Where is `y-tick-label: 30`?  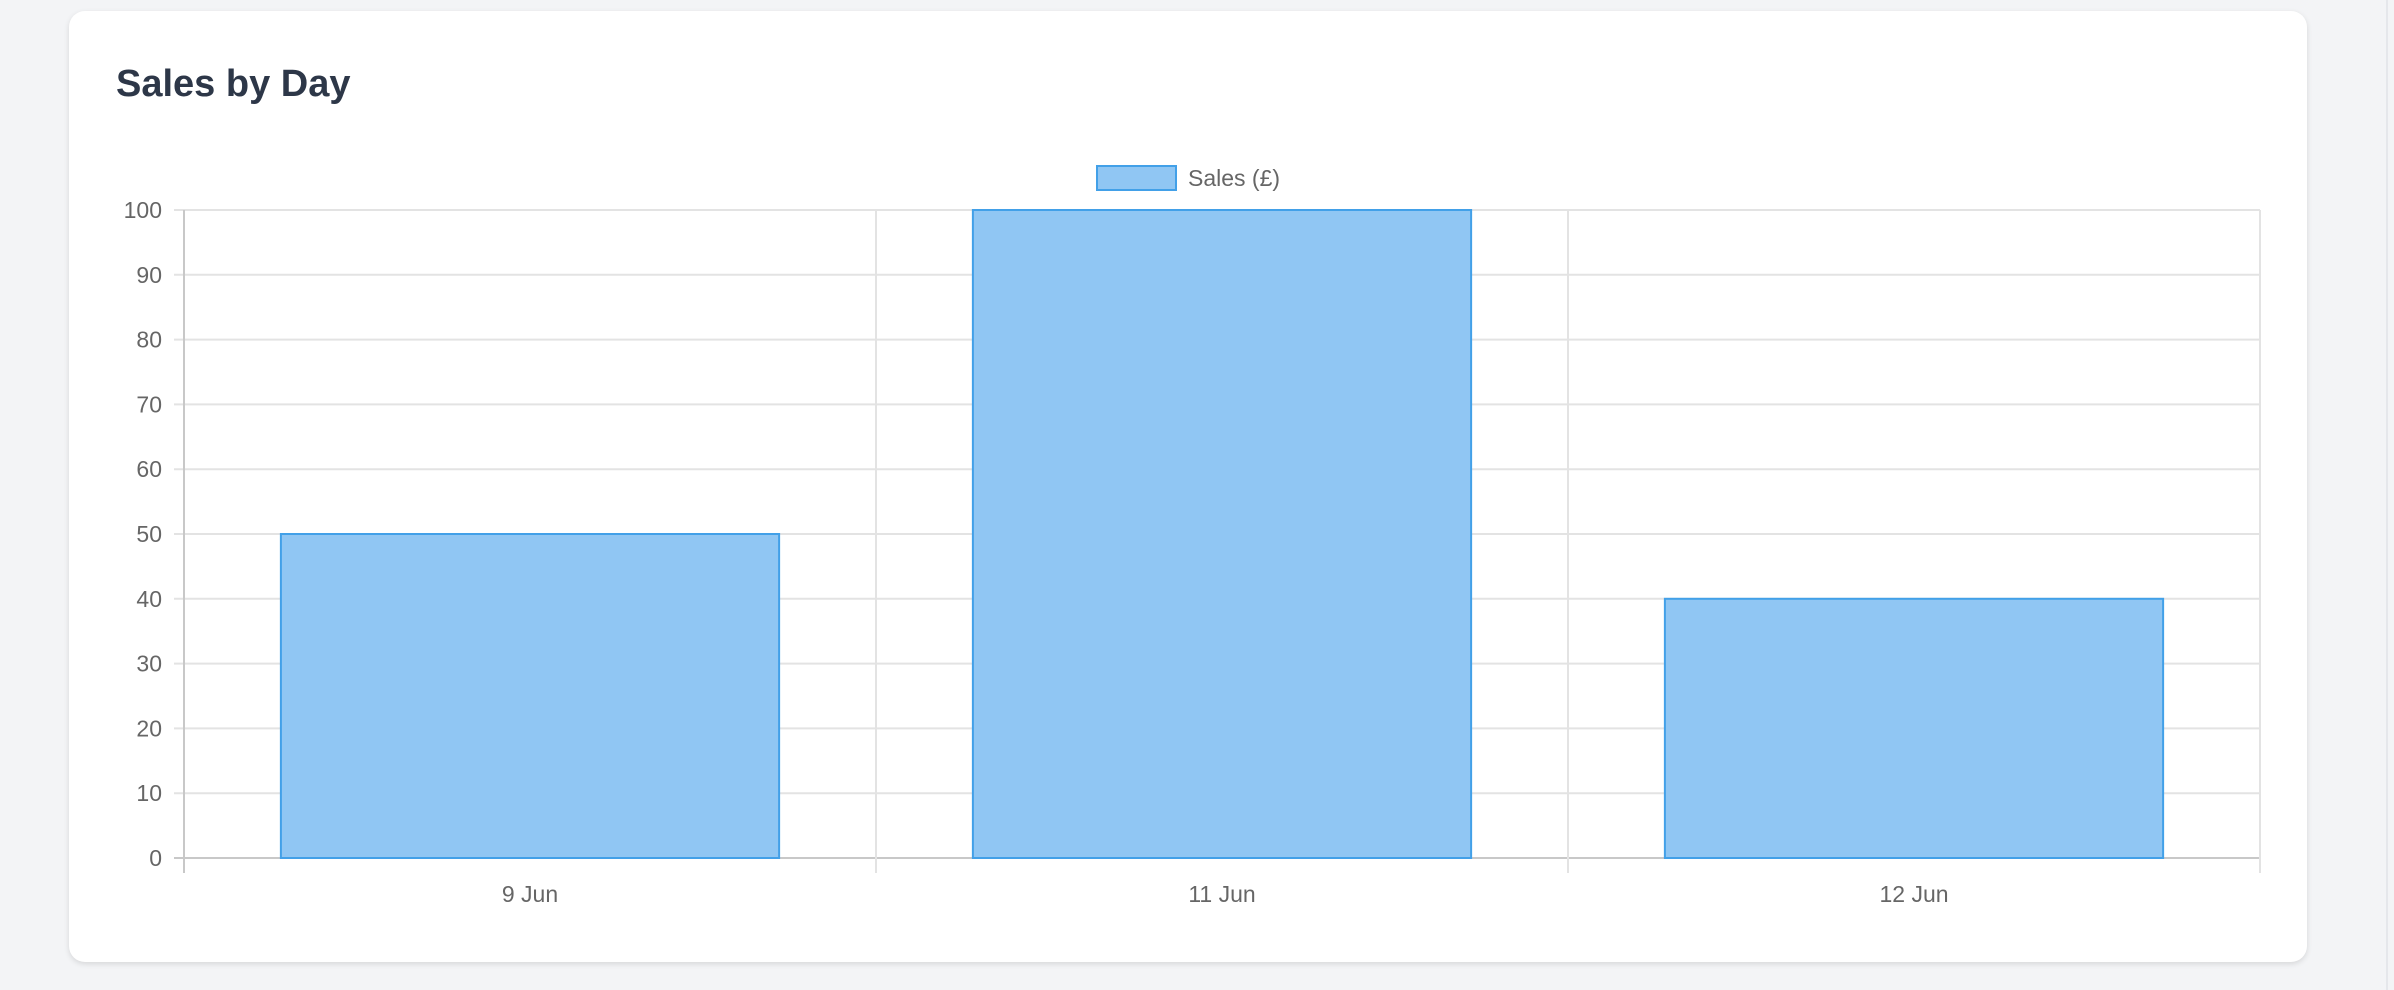
y-tick-label: 30 is located at coordinates (149, 664).